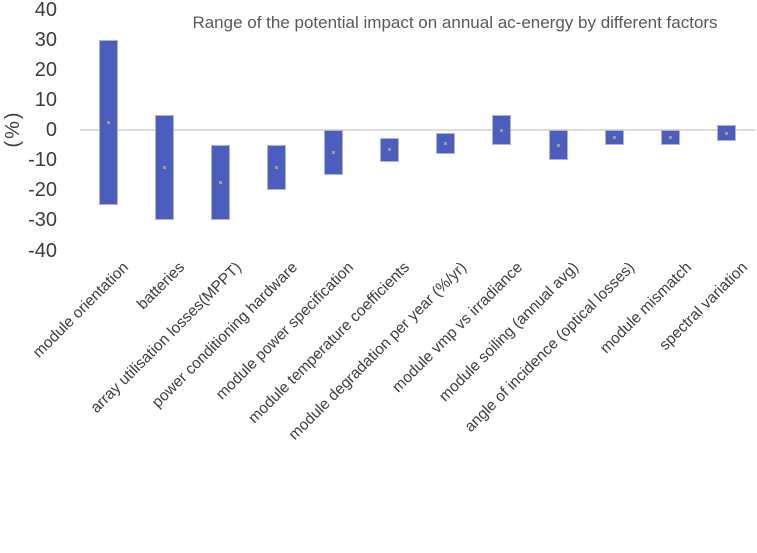  I want to click on y-tick-label: -40, so click(28, 251).